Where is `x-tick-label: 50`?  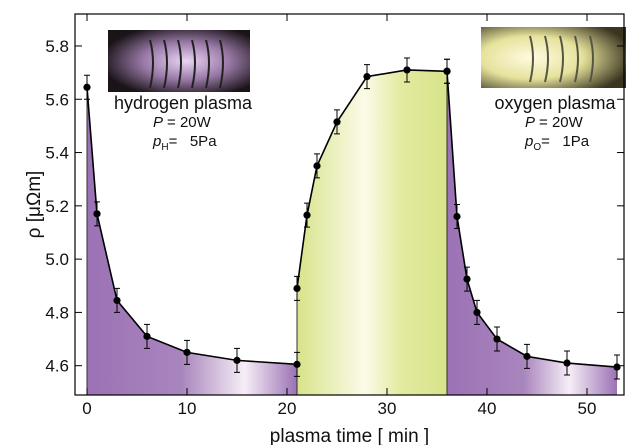
x-tick-label: 50 is located at coordinates (587, 408).